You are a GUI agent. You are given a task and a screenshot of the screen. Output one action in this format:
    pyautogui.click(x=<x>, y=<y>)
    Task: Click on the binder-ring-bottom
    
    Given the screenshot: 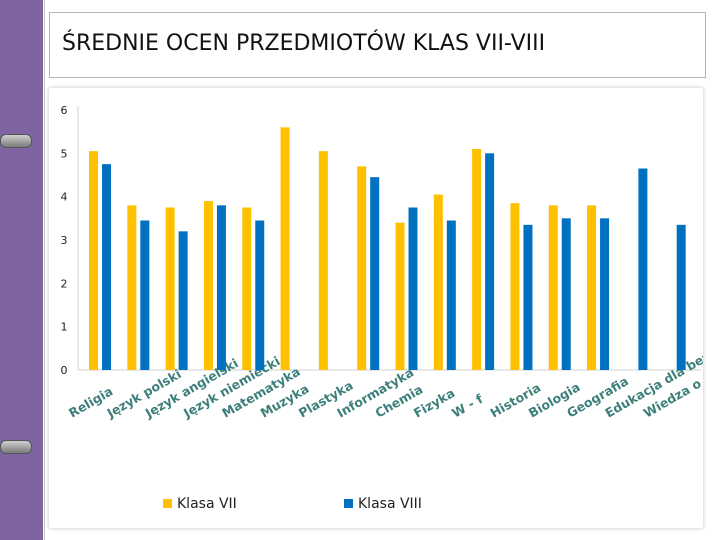 What is the action you would take?
    pyautogui.click(x=16, y=447)
    